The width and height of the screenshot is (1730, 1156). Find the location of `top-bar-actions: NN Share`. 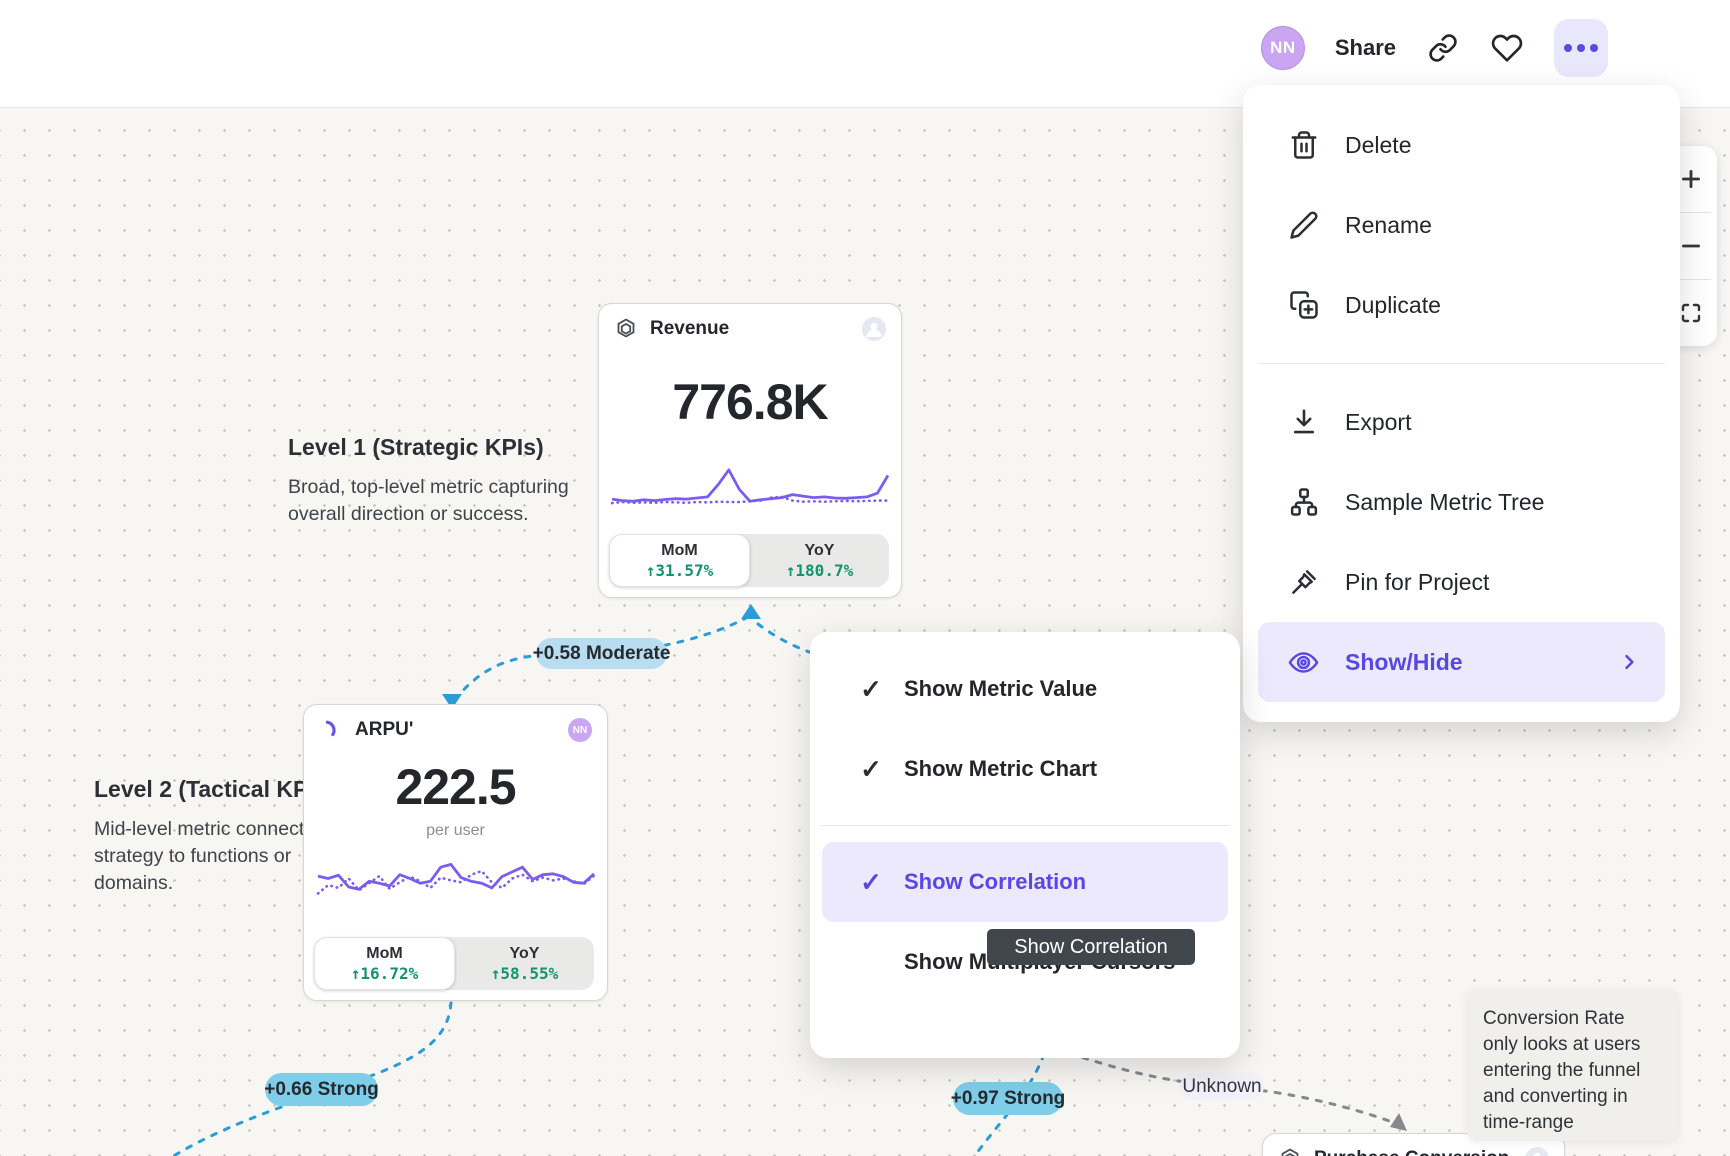

top-bar-actions: NN Share is located at coordinates (1434, 48).